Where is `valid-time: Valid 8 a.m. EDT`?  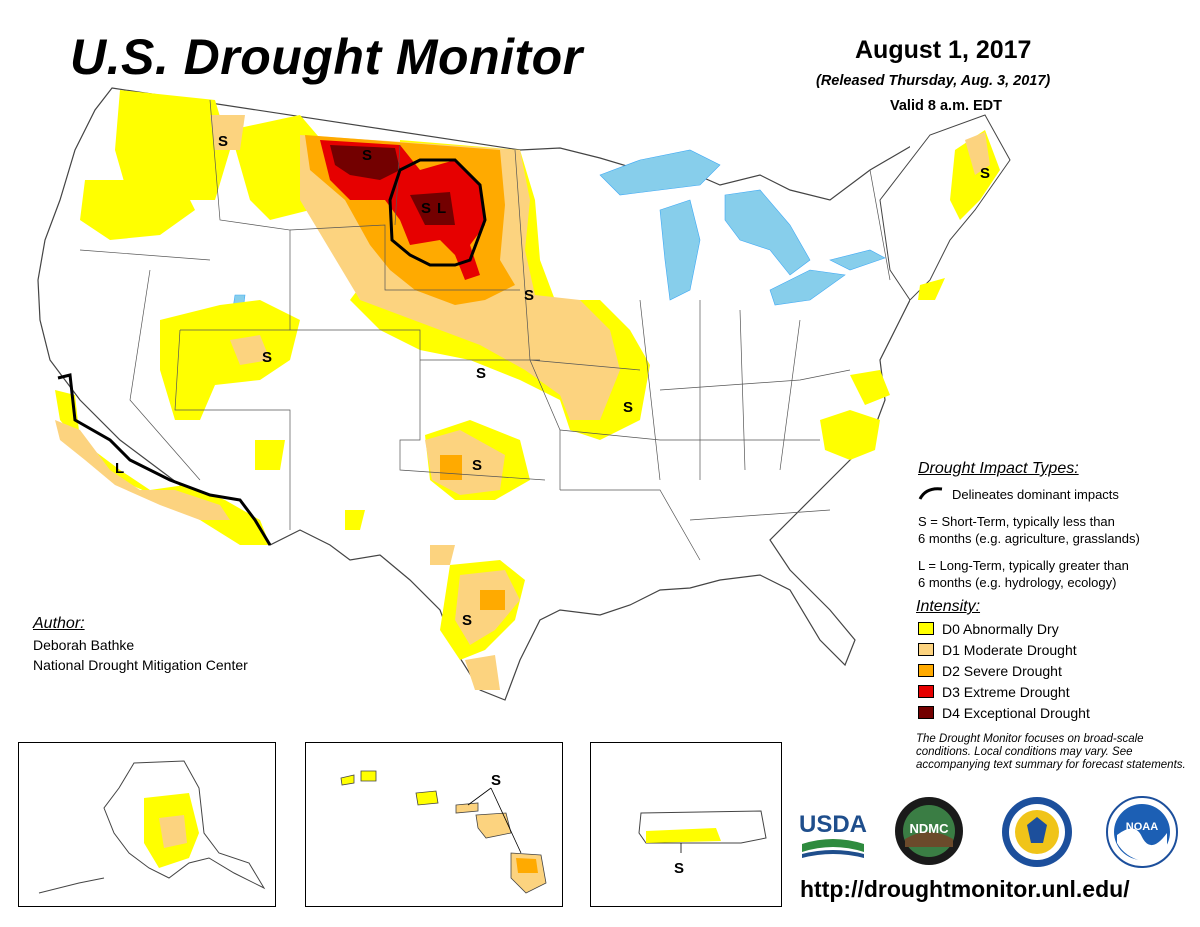
valid-time: Valid 8 a.m. EDT is located at coordinates (946, 106).